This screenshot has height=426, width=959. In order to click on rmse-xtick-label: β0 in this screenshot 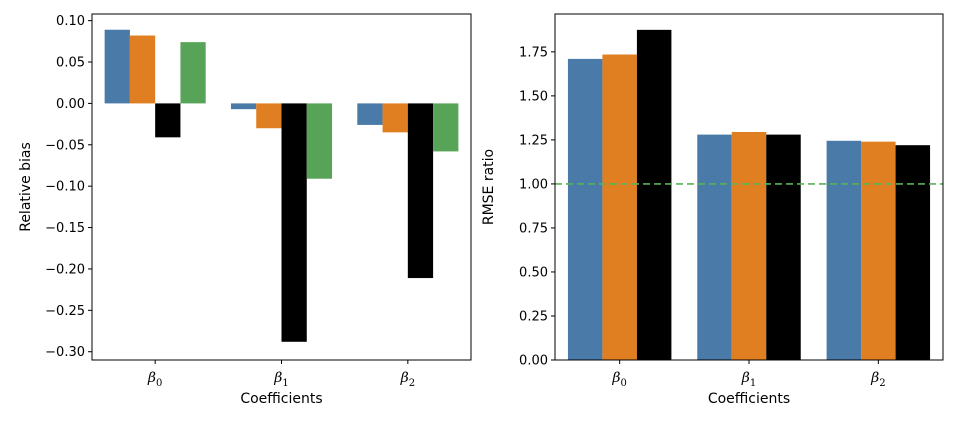, I will do `click(618, 379)`.